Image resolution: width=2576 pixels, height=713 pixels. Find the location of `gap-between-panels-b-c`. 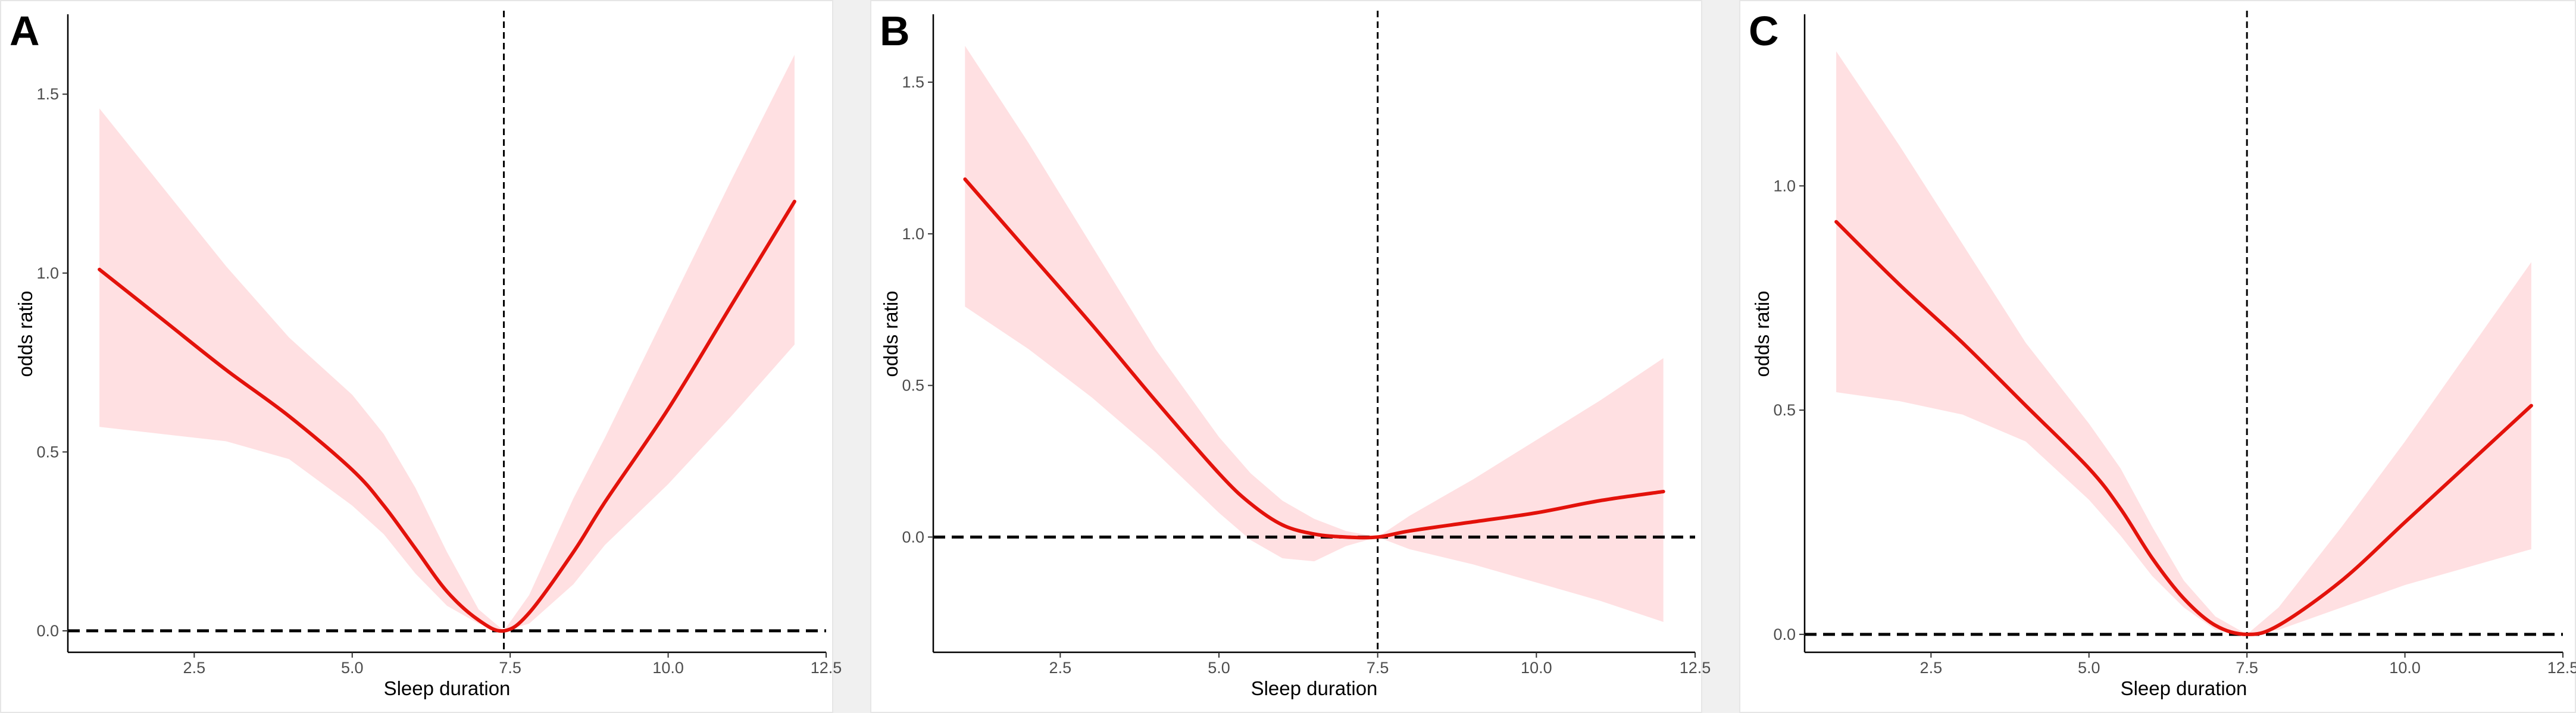

gap-between-panels-b-c is located at coordinates (1720, 356).